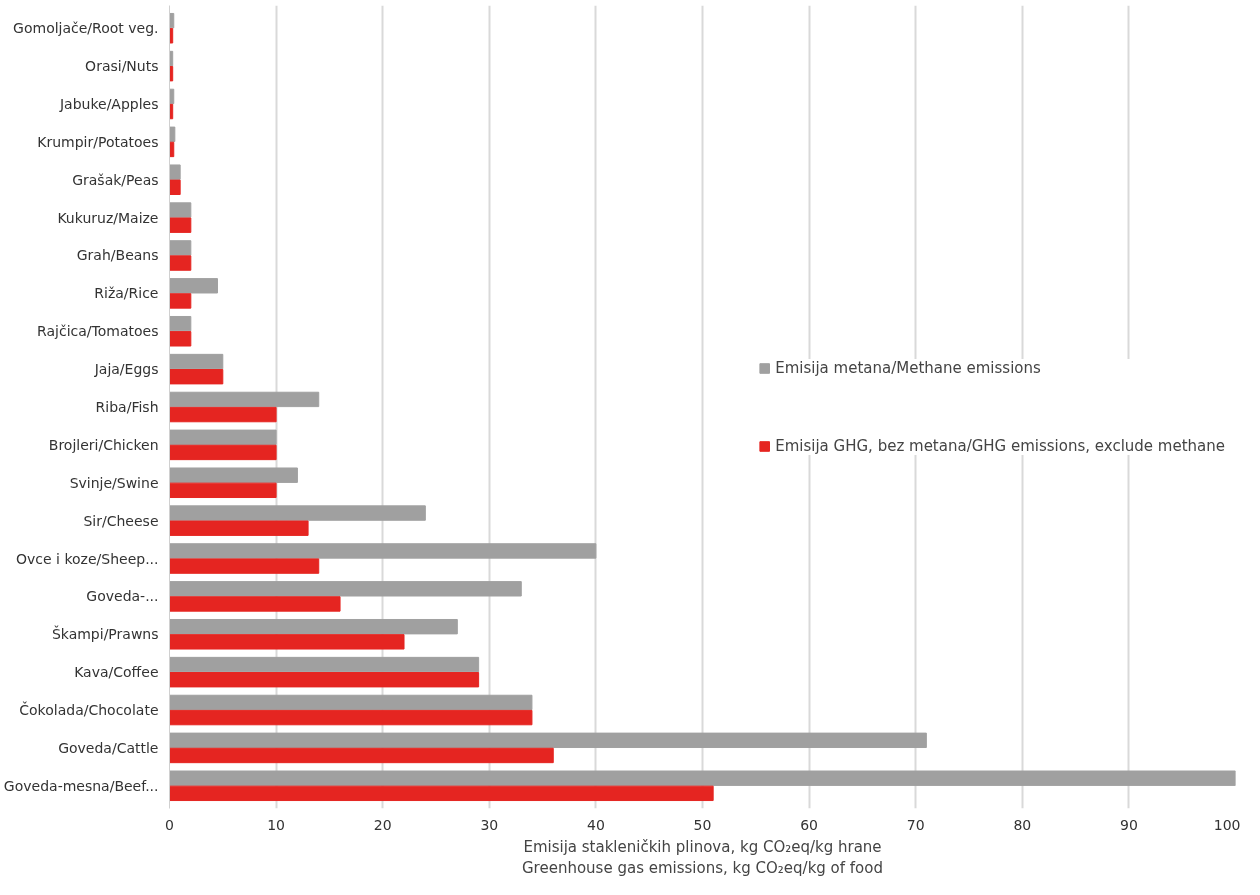 This screenshot has height=895, width=1260. I want to click on x-tick-label: 50, so click(702, 824).